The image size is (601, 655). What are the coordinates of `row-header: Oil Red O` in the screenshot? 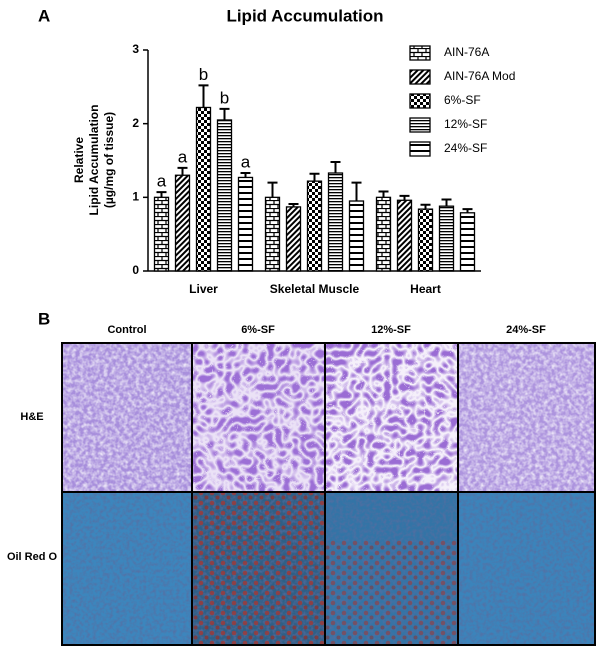 It's located at (32, 557).